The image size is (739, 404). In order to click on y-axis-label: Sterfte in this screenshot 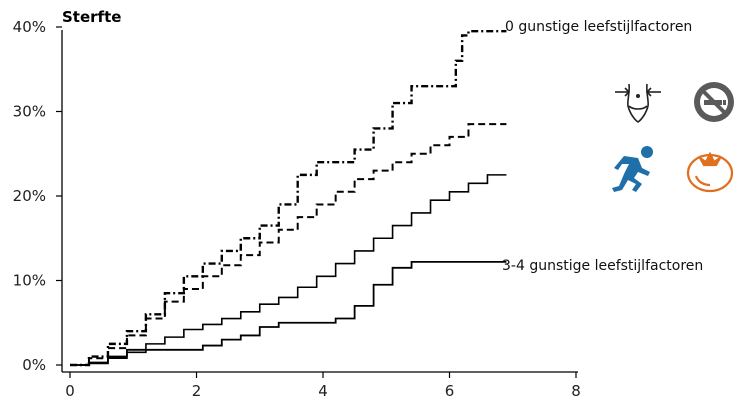, I will do `click(91, 17)`.